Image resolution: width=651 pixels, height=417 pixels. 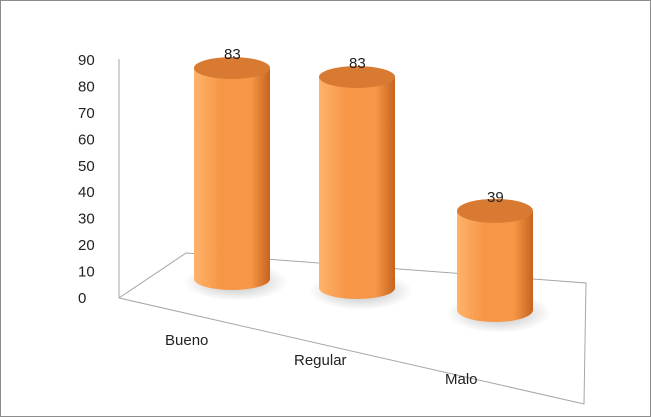 I want to click on y-axis-ticks: 0 10 20 30 40 50 60 70 80 90, so click(x=86, y=179).